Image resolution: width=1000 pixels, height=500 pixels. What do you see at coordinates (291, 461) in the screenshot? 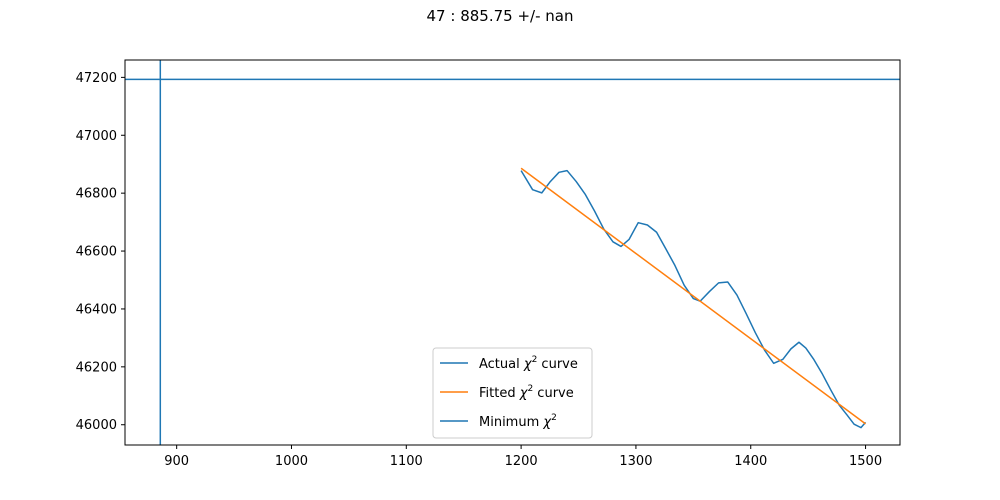
I see `x-tick-label: 1000` at bounding box center [291, 461].